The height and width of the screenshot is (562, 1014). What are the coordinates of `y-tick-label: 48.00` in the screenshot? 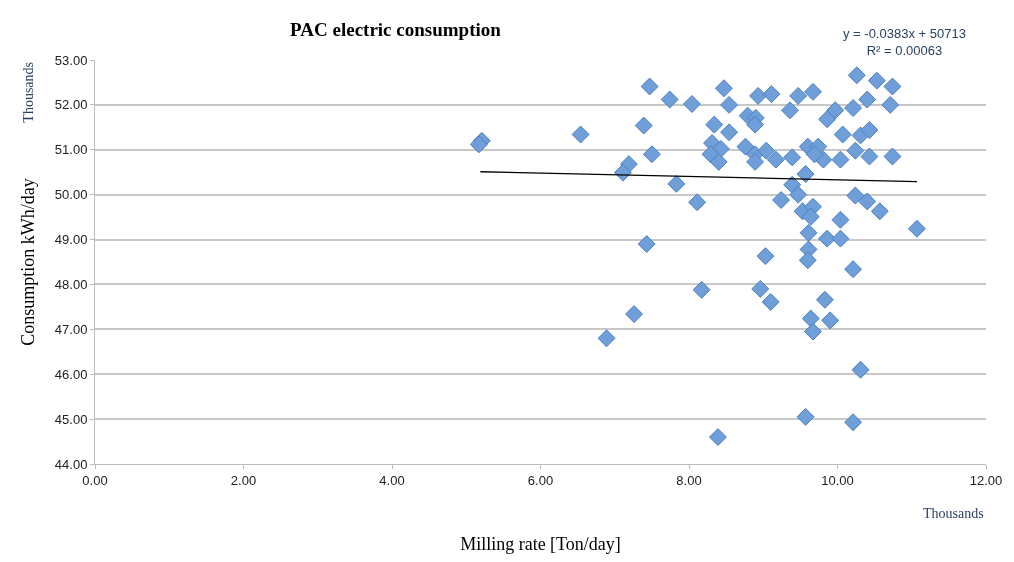 It's located at (71, 284).